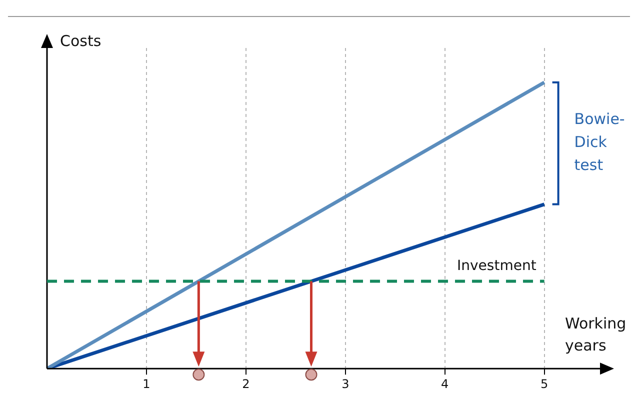  Describe the element at coordinates (81, 41) in the screenshot. I see `y-axis-title: Costs` at that location.